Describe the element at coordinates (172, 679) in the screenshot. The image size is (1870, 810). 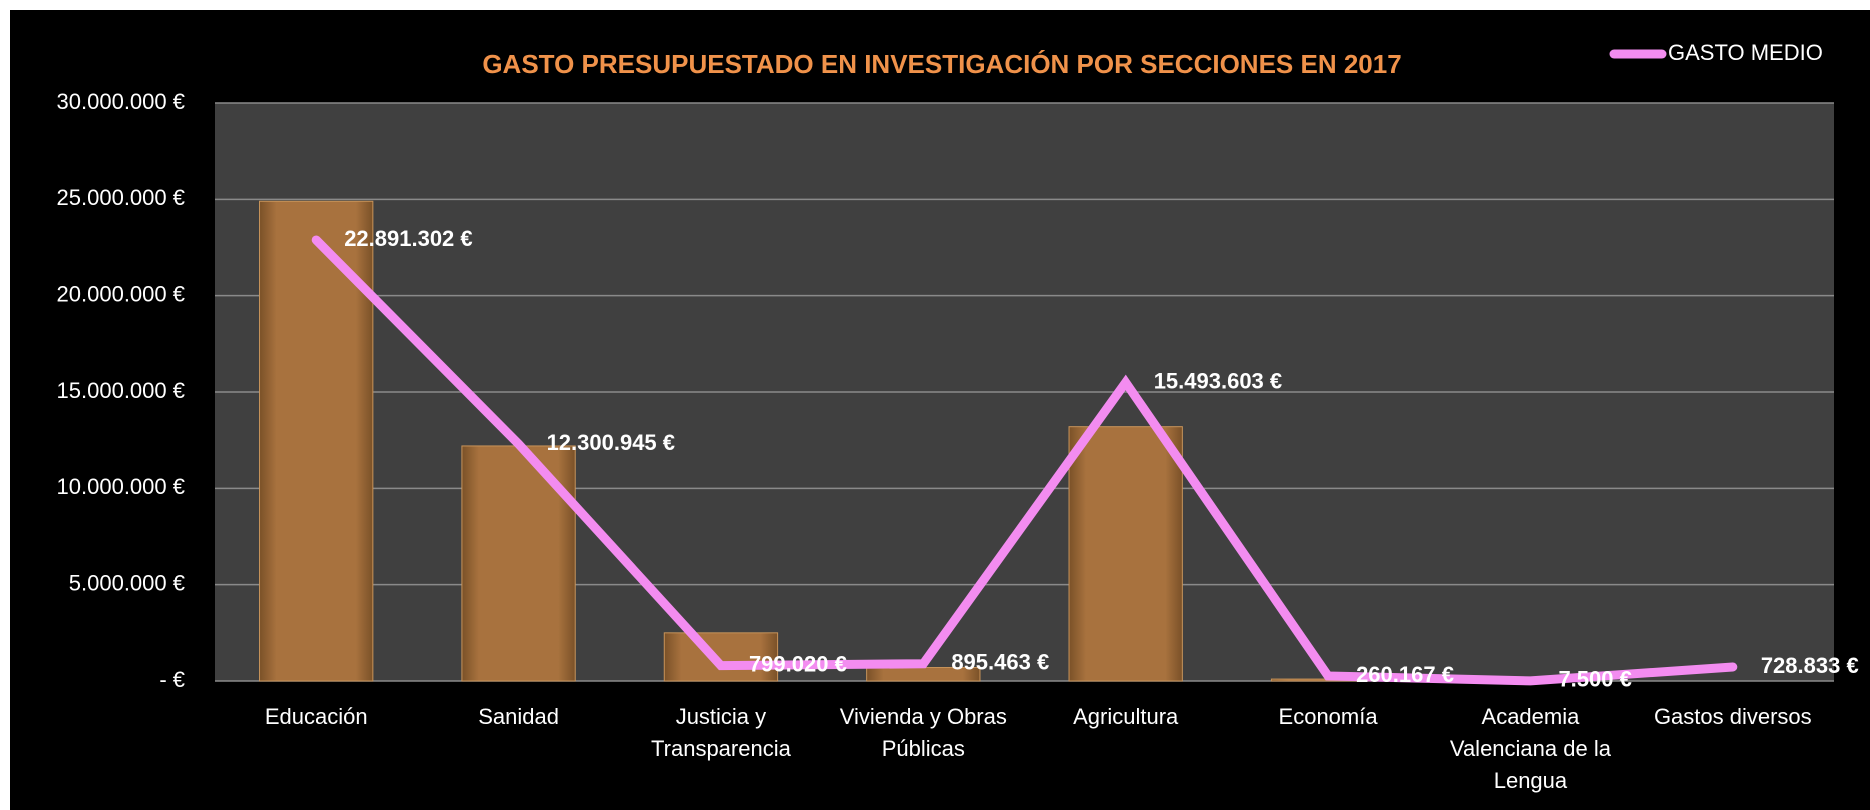
I see `y-tick-label: - €` at that location.